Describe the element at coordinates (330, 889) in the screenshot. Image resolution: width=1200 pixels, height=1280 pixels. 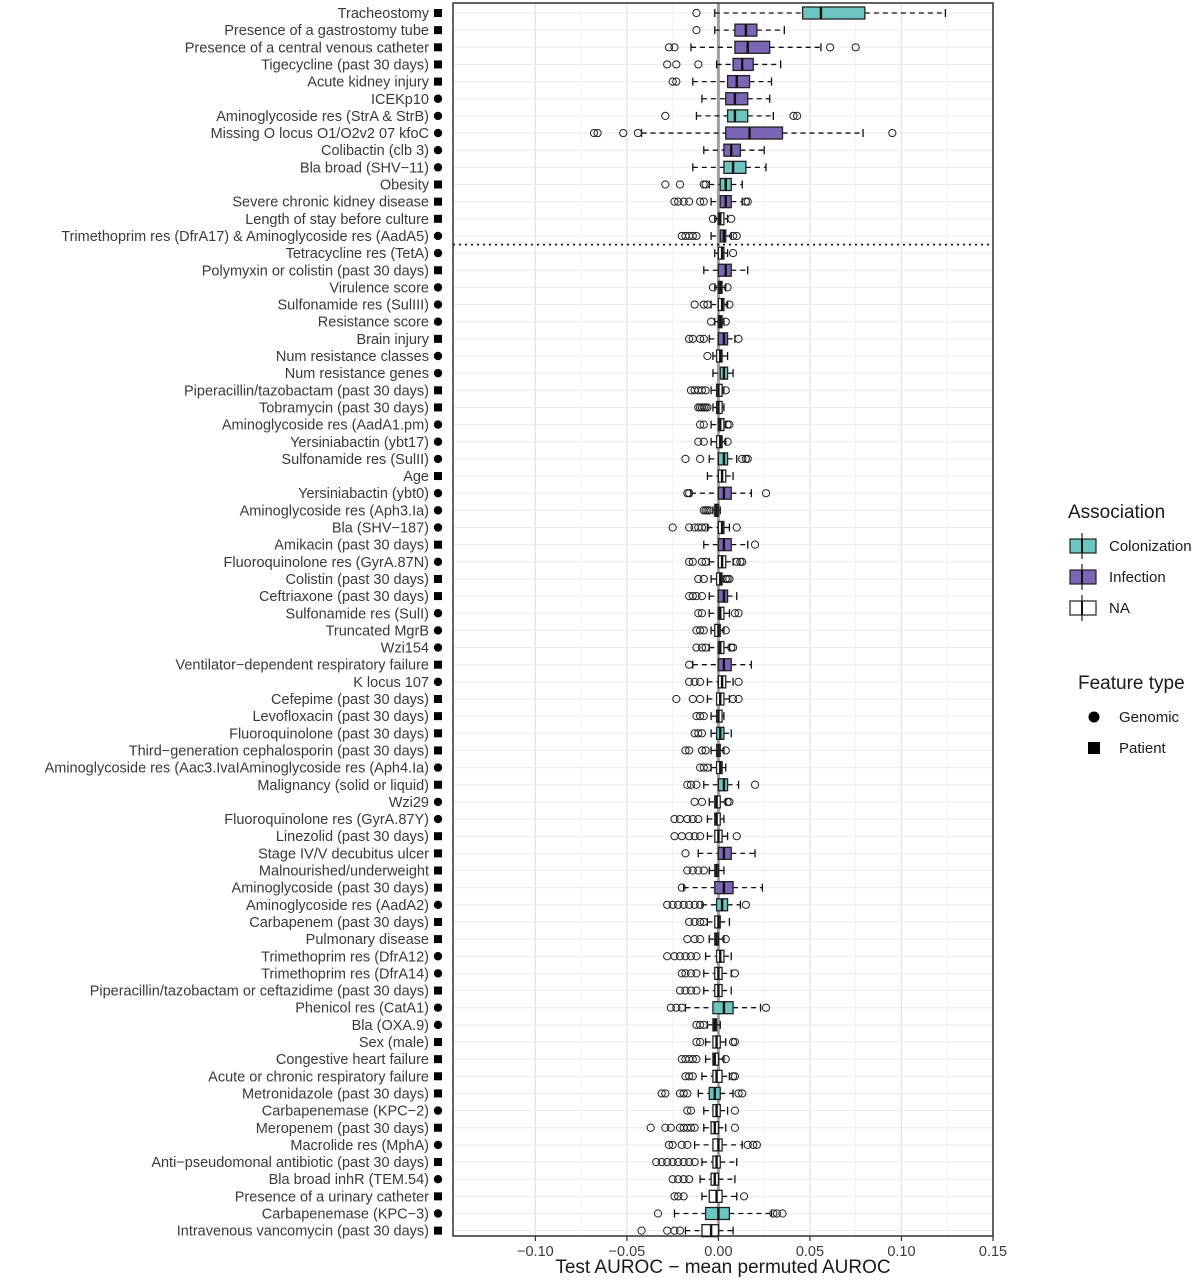
I see `feature-label: Aminoglycoside (past 30 days)` at that location.